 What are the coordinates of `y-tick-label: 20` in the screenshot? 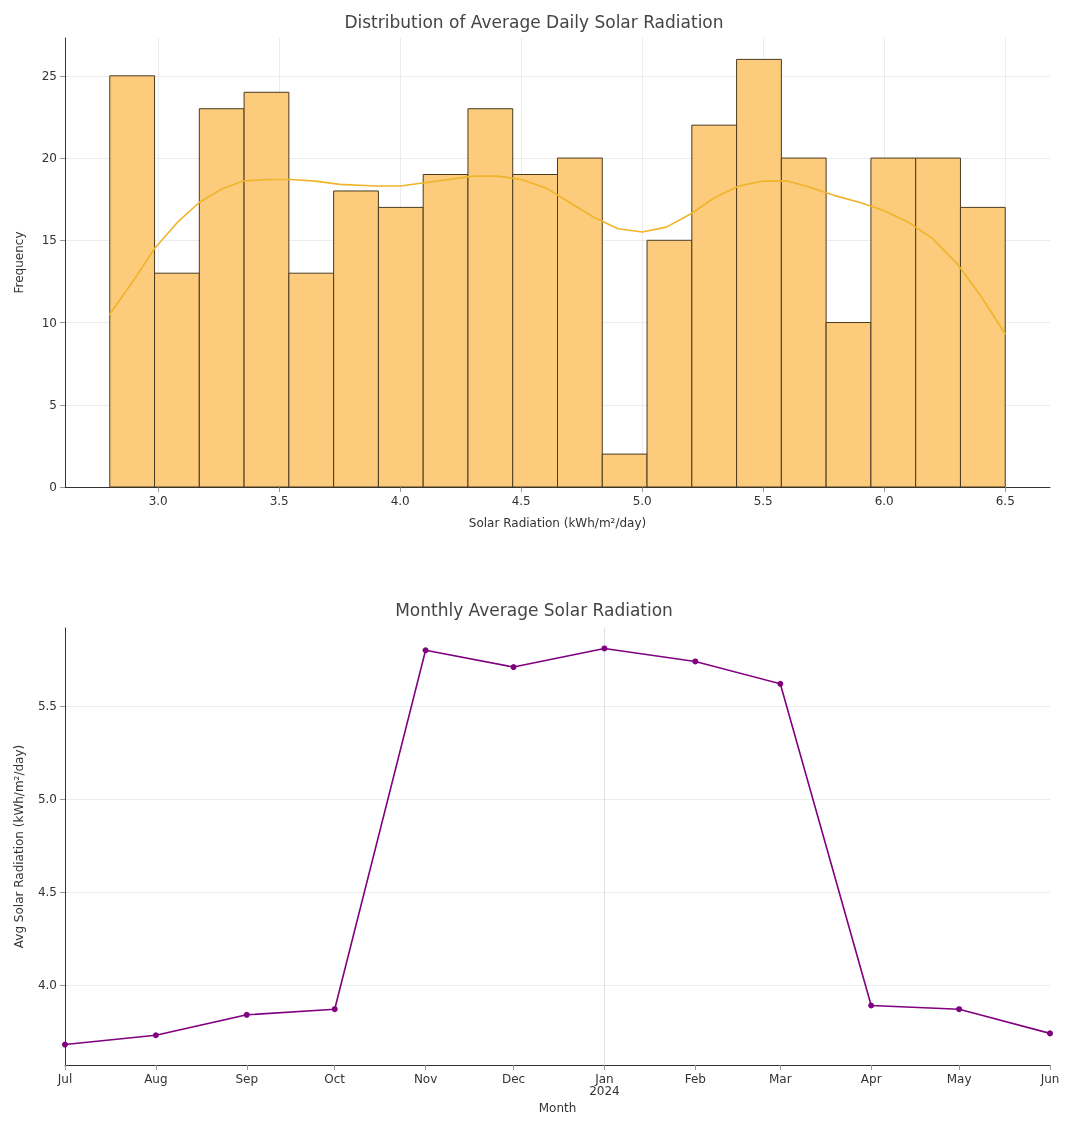 It's located at (49, 158).